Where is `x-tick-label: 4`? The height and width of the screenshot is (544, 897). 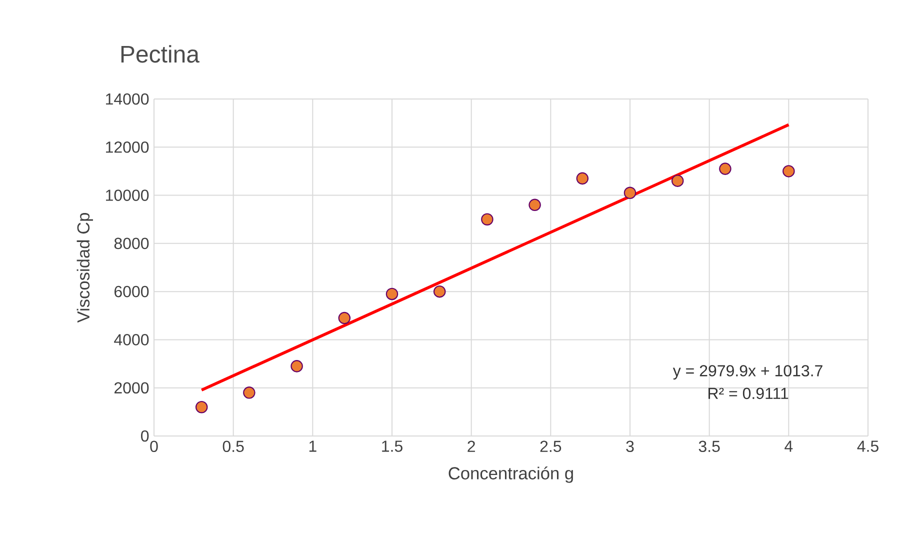
x-tick-label: 4 is located at coordinates (788, 446).